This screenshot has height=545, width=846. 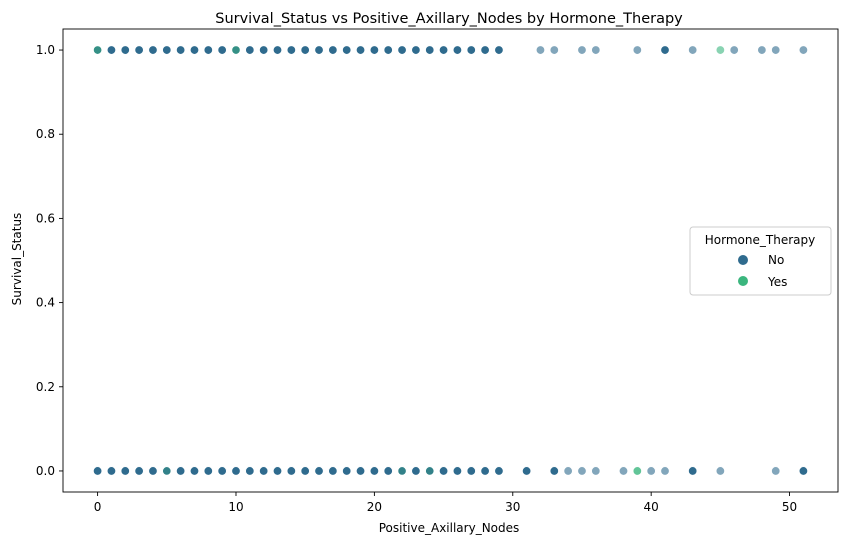 What do you see at coordinates (760, 240) in the screenshot?
I see `legend-title: Hormone_Therapy` at bounding box center [760, 240].